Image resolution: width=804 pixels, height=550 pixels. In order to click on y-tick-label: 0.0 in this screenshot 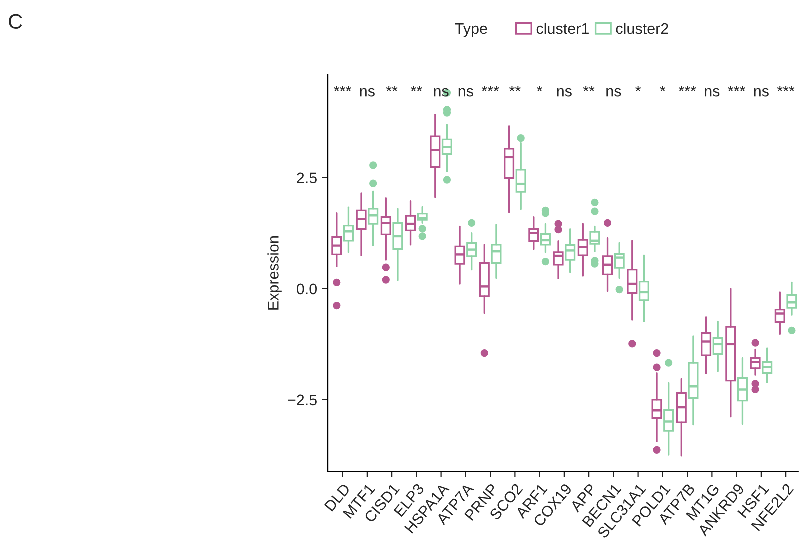, I will do `click(307, 289)`.